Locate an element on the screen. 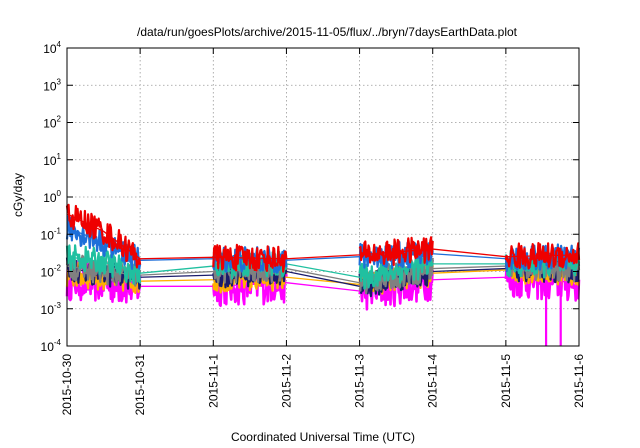 The image size is (640, 448). y-axis-label: cGy/day is located at coordinates (18, 195).